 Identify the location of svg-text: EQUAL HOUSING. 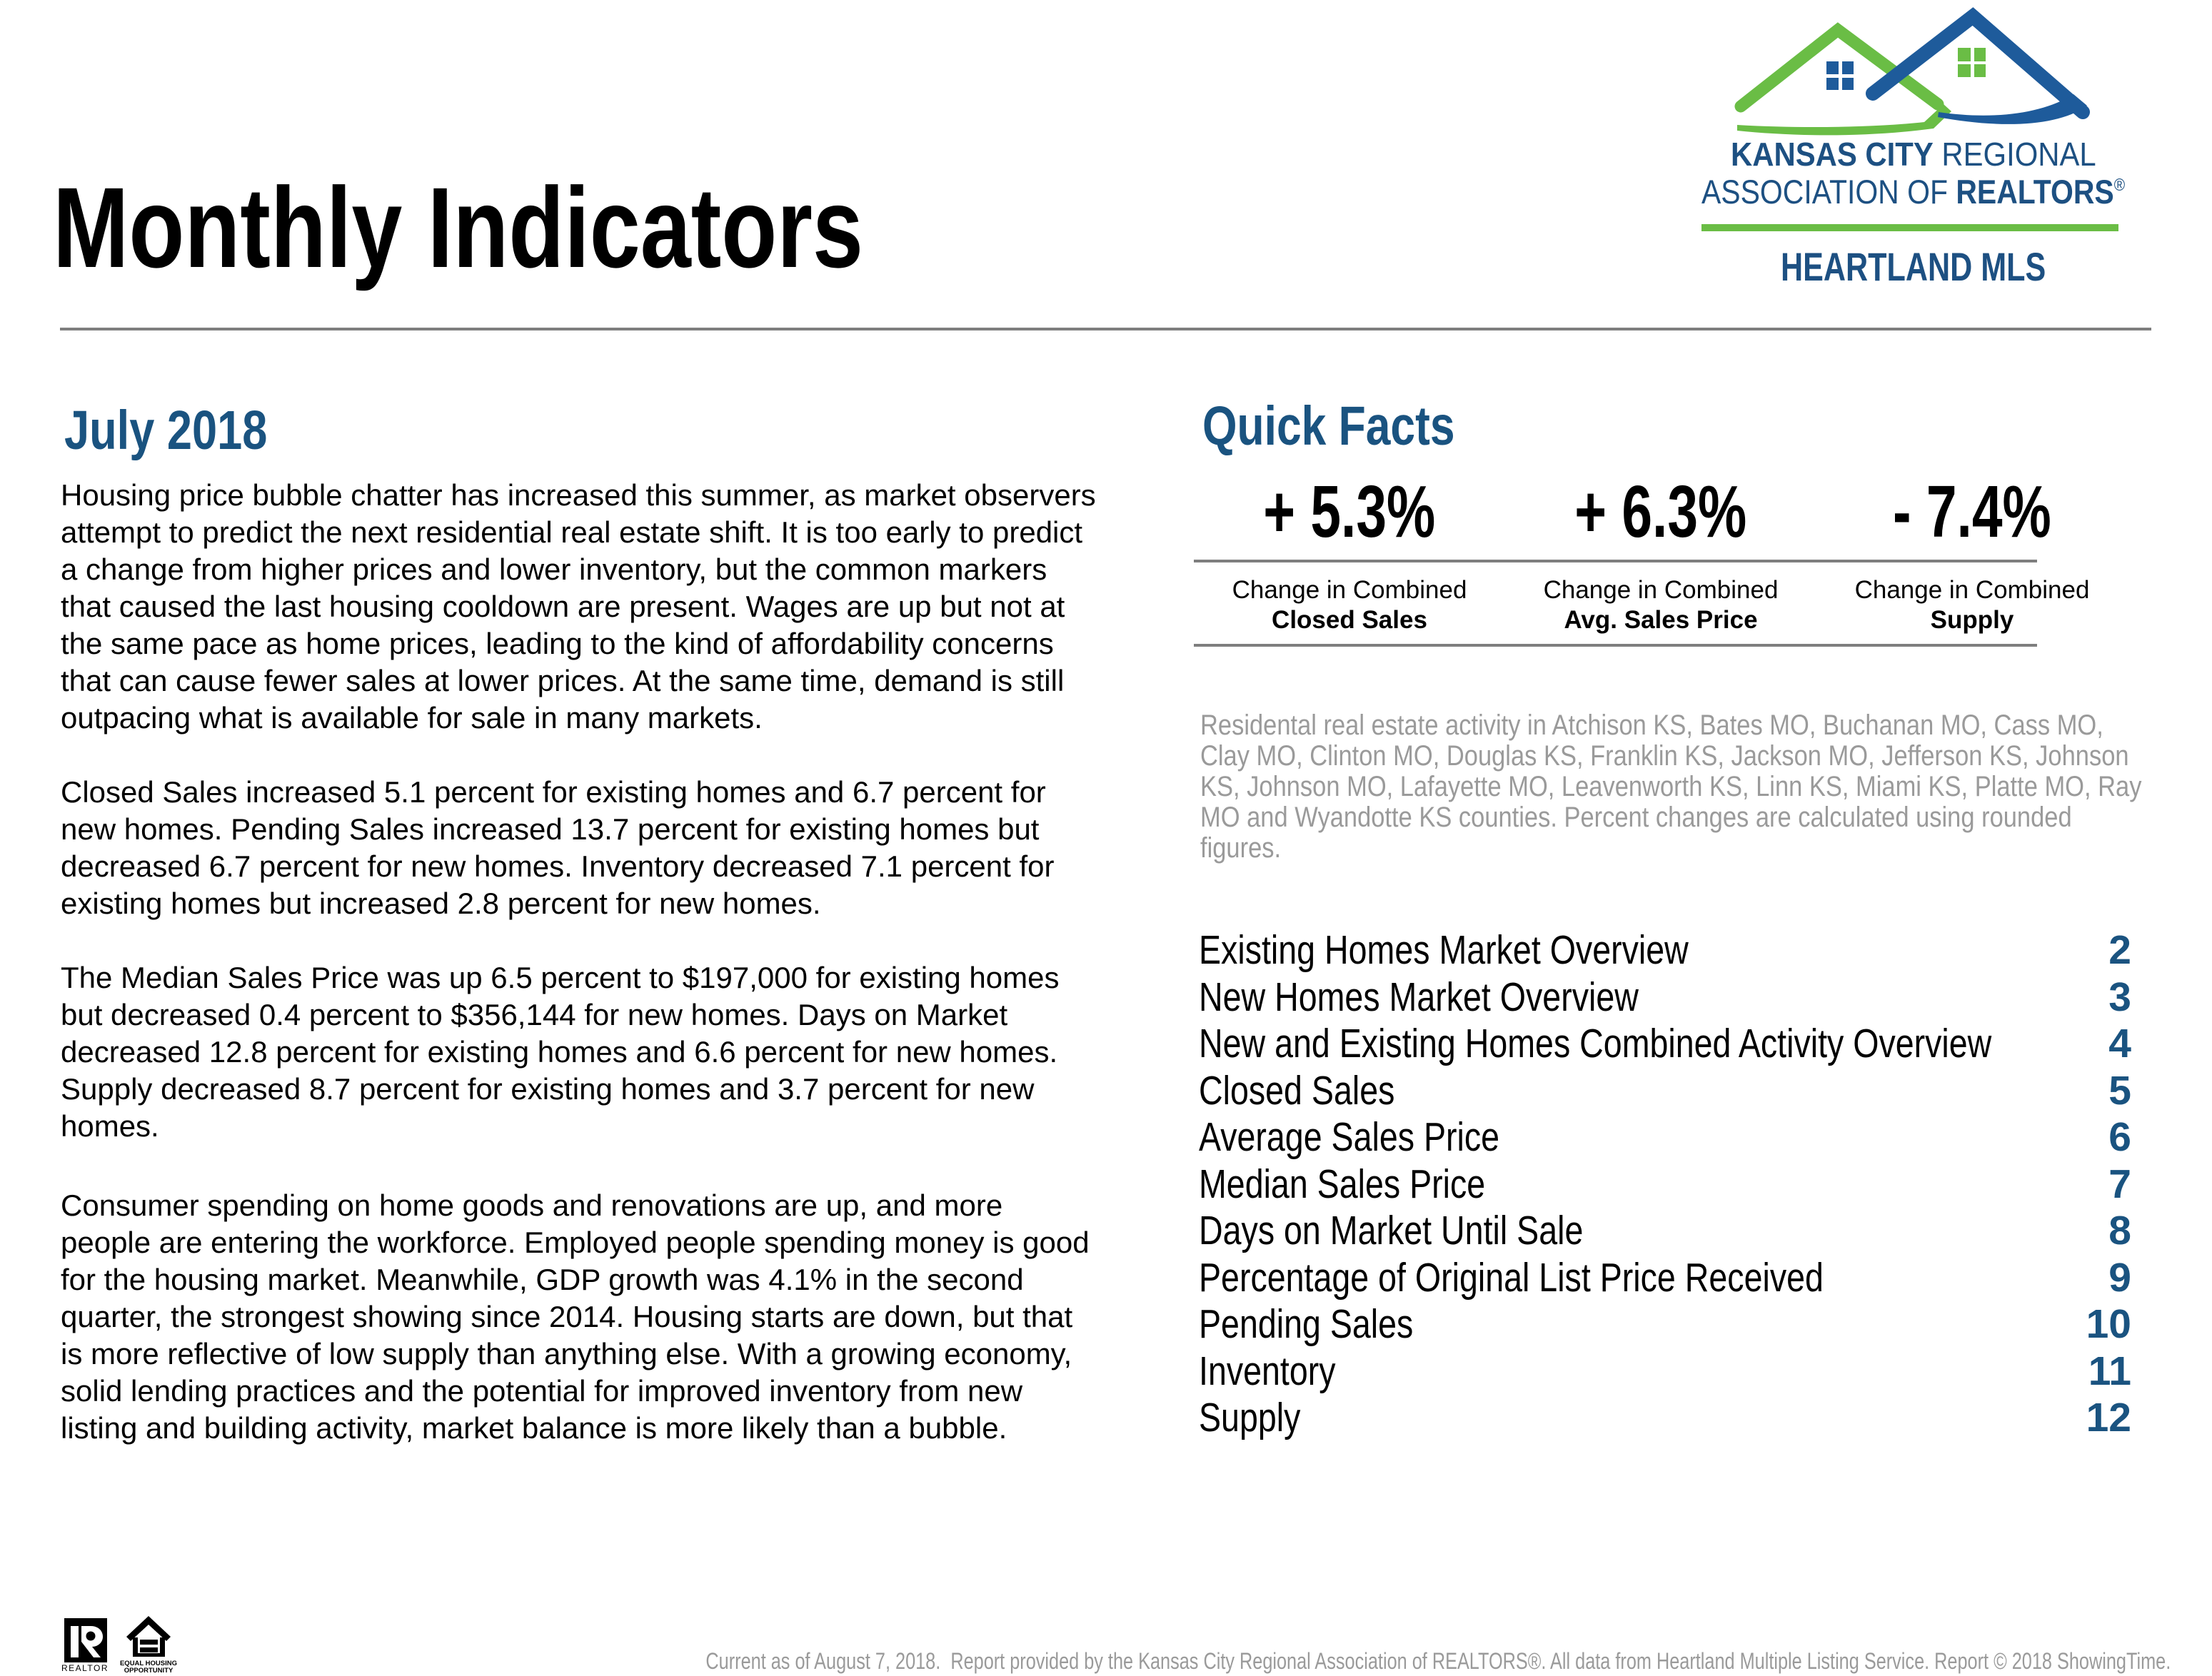
(148, 1664).